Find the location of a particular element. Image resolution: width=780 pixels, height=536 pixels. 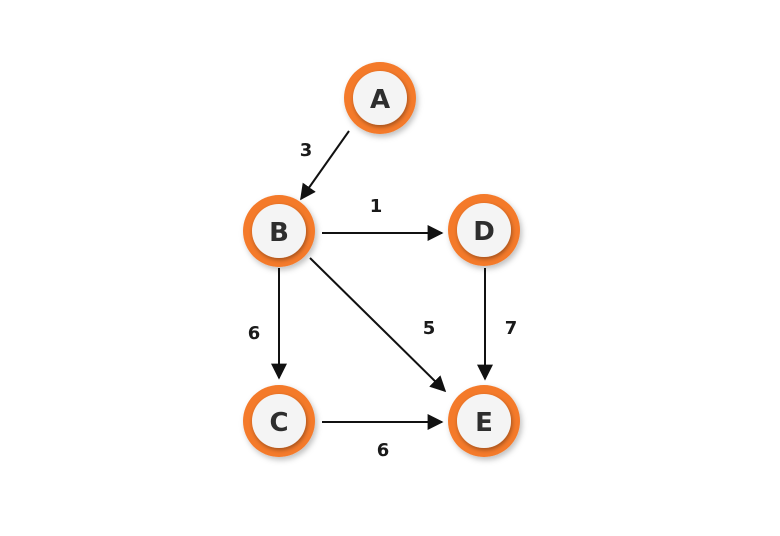

node-E: E is located at coordinates (484, 421).